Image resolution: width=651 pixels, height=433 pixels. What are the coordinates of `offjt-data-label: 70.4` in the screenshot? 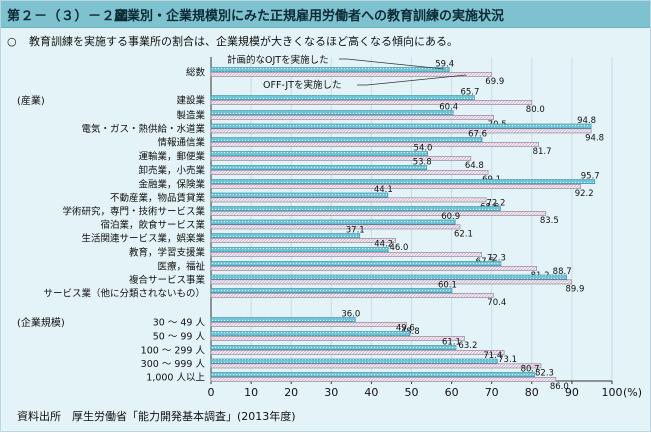 It's located at (496, 303).